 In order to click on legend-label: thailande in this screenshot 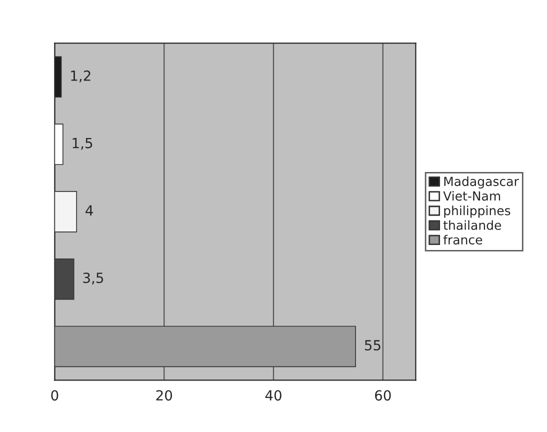, I will do `click(472, 225)`.